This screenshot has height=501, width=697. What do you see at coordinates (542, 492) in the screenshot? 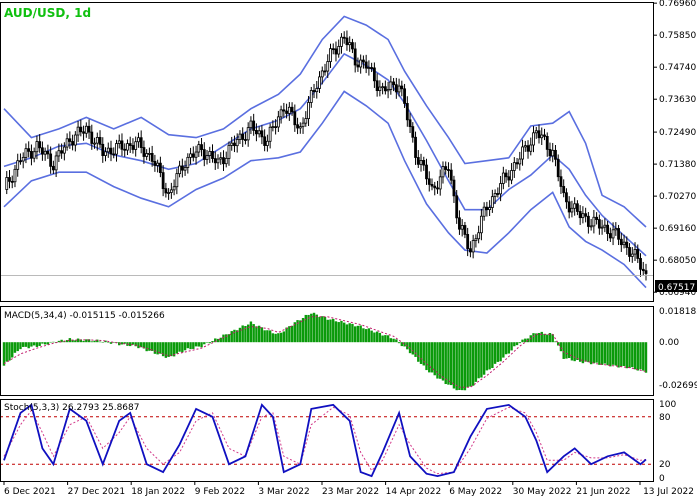
I see `time-tick-label: 30 May 2022` at bounding box center [542, 492].